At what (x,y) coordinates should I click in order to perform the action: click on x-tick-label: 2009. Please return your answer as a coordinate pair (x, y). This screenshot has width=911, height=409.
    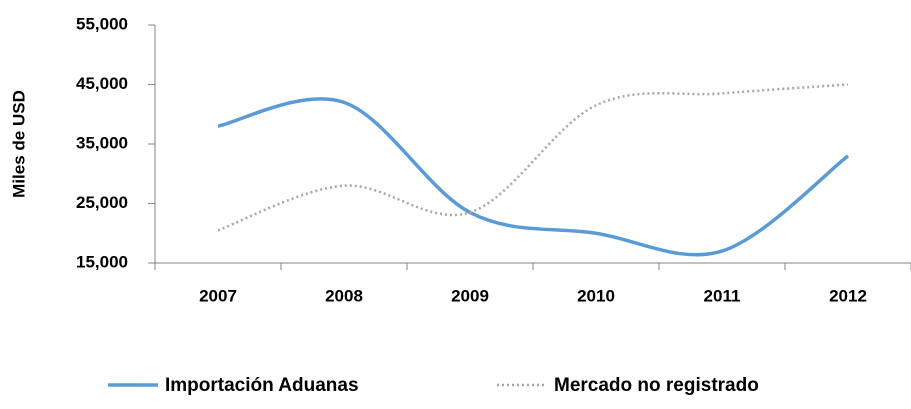
    Looking at the image, I should click on (470, 295).